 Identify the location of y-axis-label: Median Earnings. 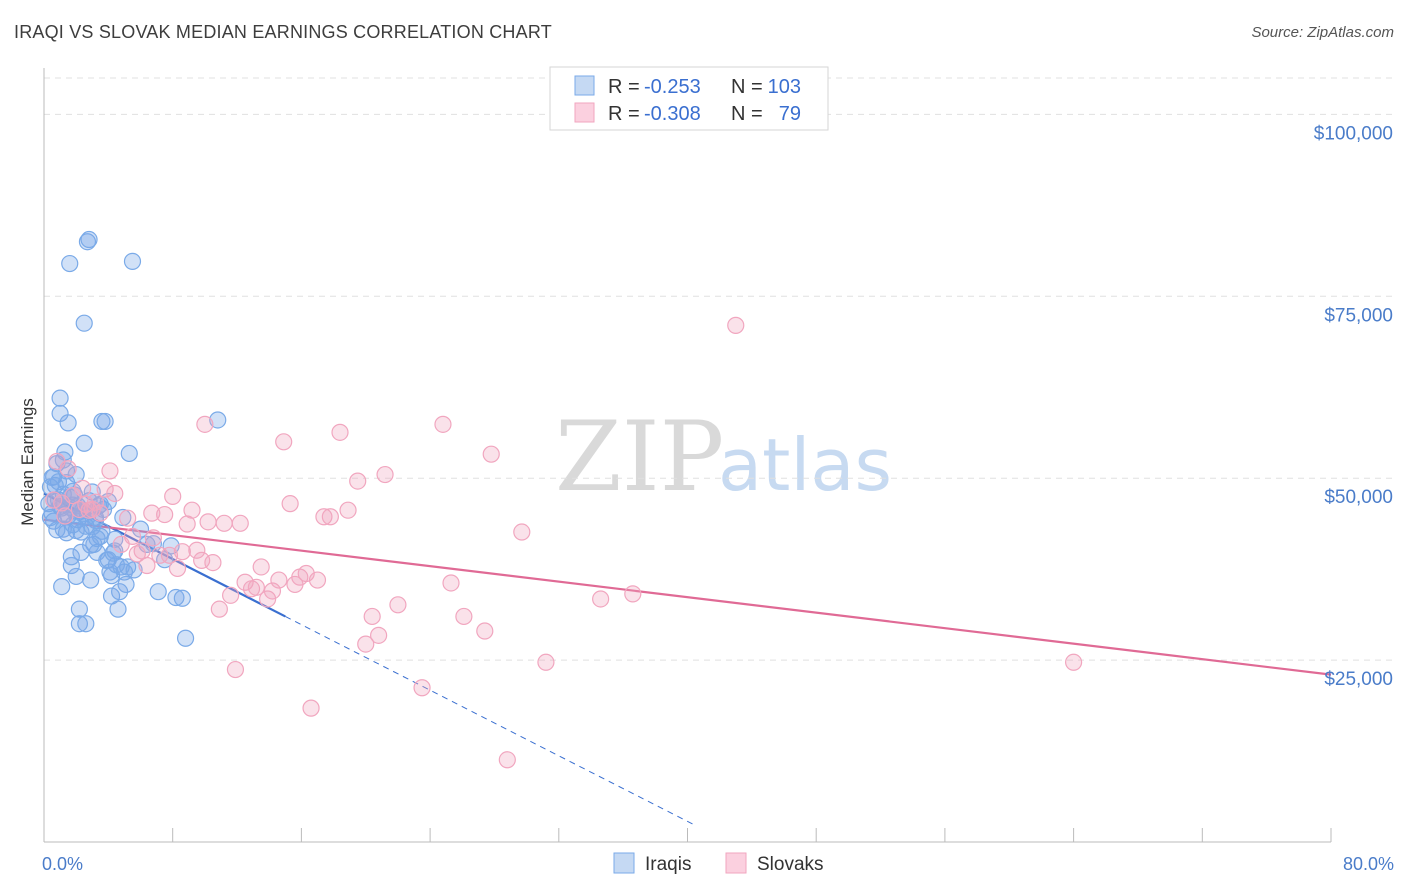
(27, 462).